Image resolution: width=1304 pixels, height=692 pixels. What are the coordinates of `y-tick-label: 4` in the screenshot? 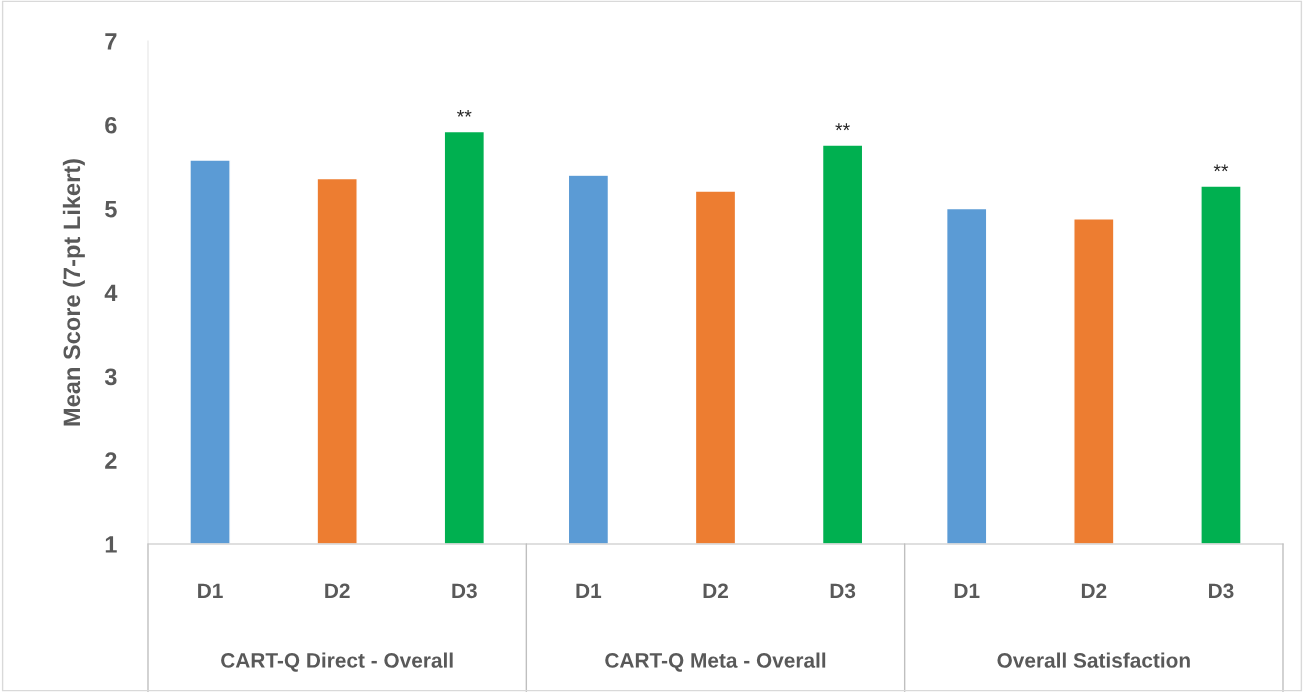 It's located at (111, 293).